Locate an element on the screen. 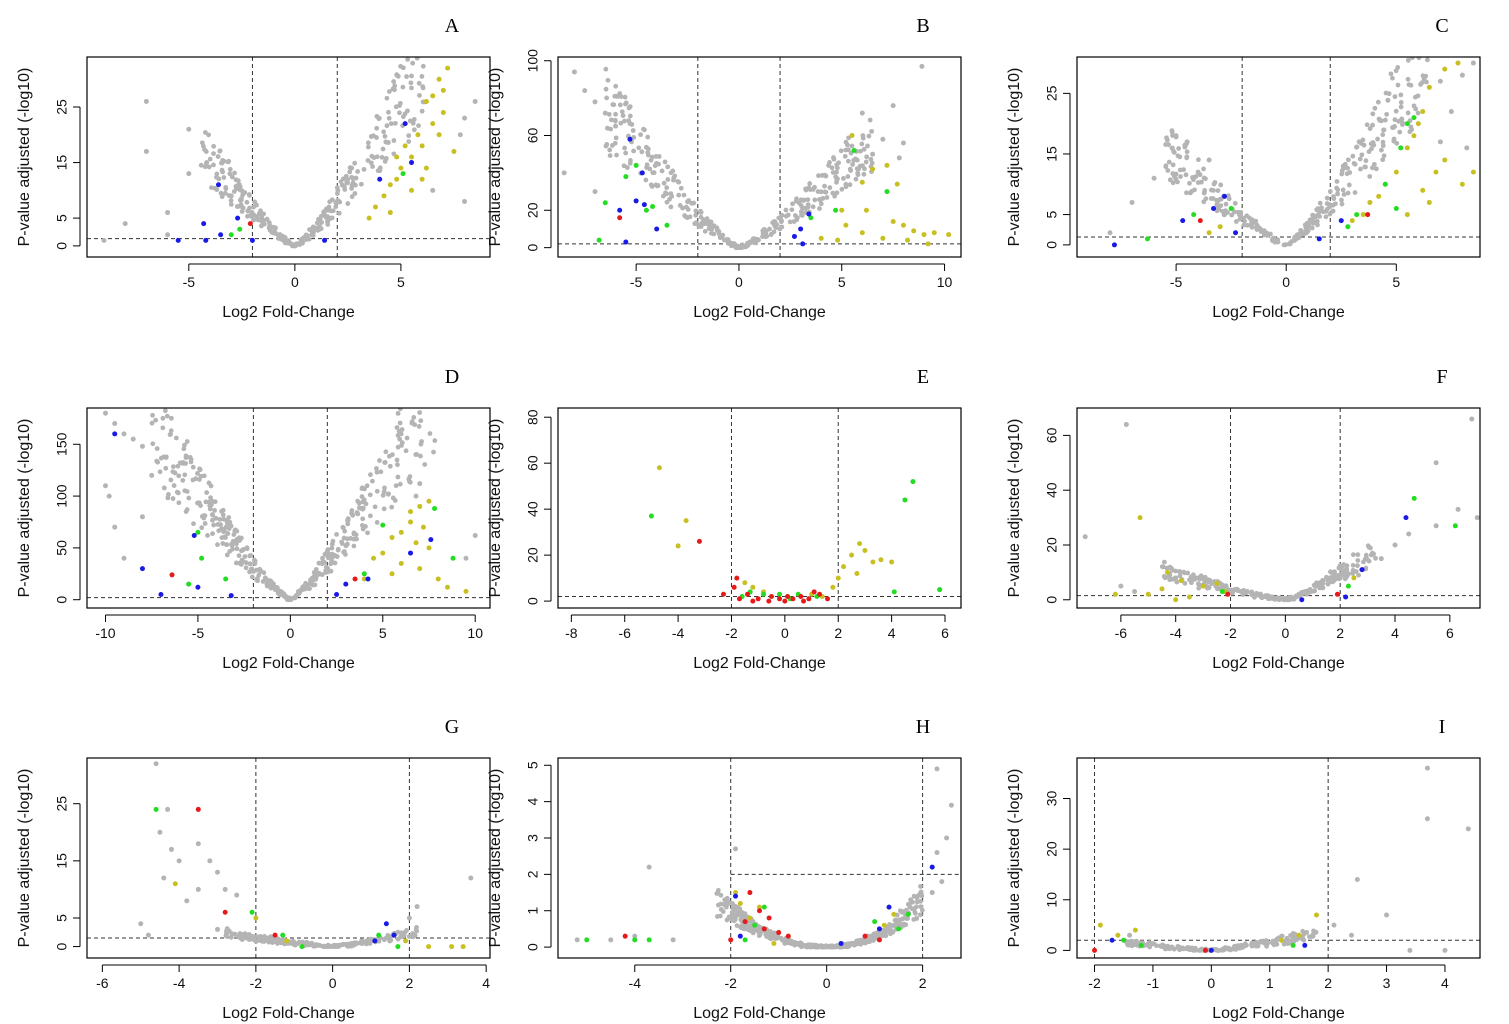 Image resolution: width=1509 pixels, height=1024 pixels. panel-letter: A is located at coordinates (452, 26).